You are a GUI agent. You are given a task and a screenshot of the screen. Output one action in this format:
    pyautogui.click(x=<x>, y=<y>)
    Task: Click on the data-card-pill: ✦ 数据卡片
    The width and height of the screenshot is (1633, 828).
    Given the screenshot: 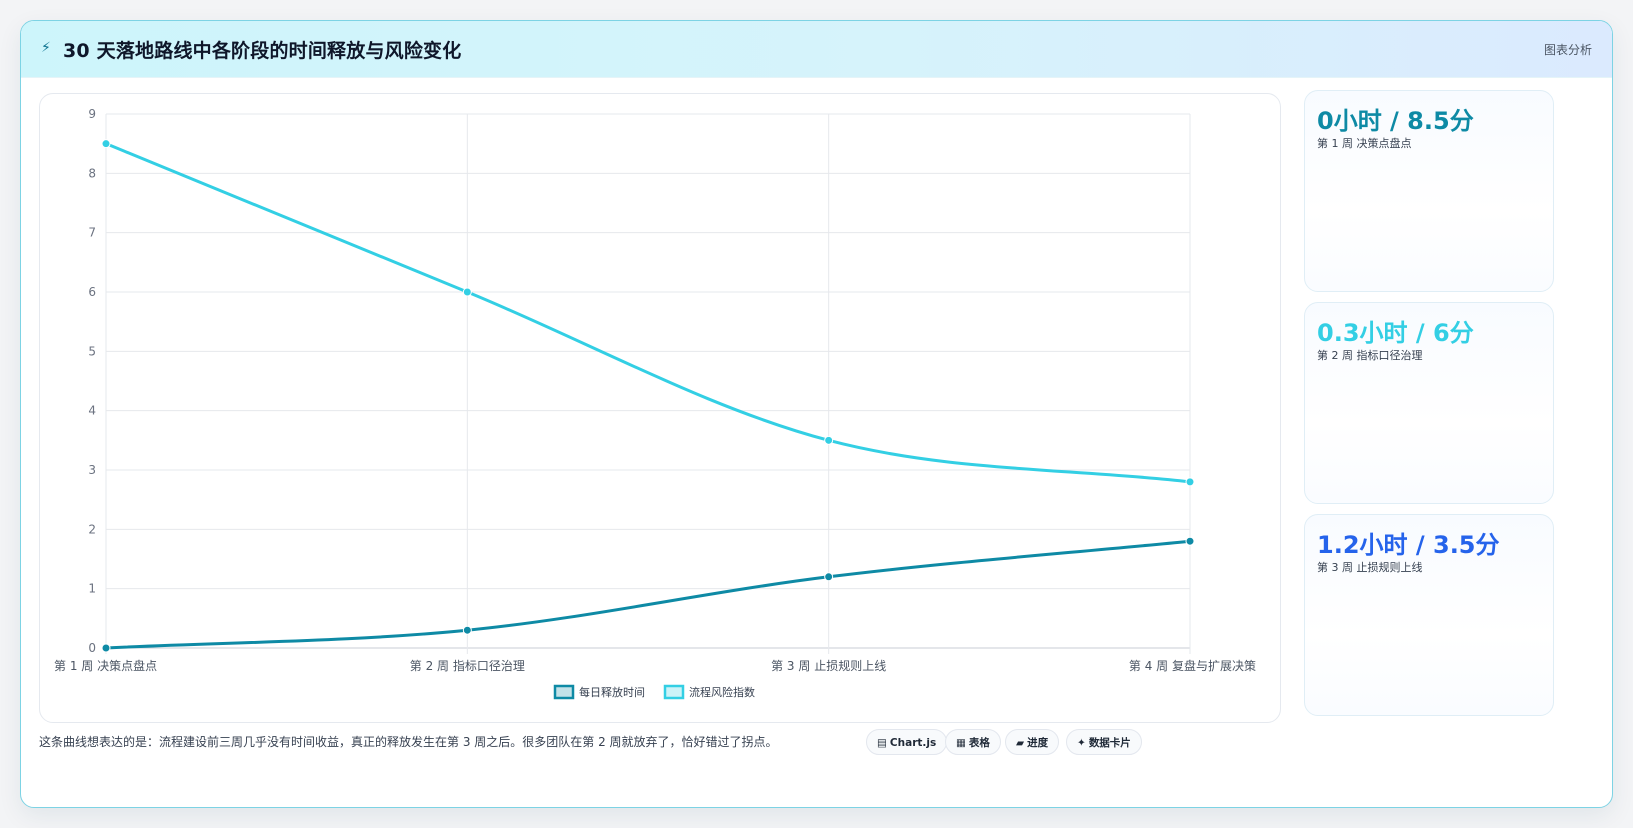 What is the action you would take?
    pyautogui.click(x=1104, y=742)
    